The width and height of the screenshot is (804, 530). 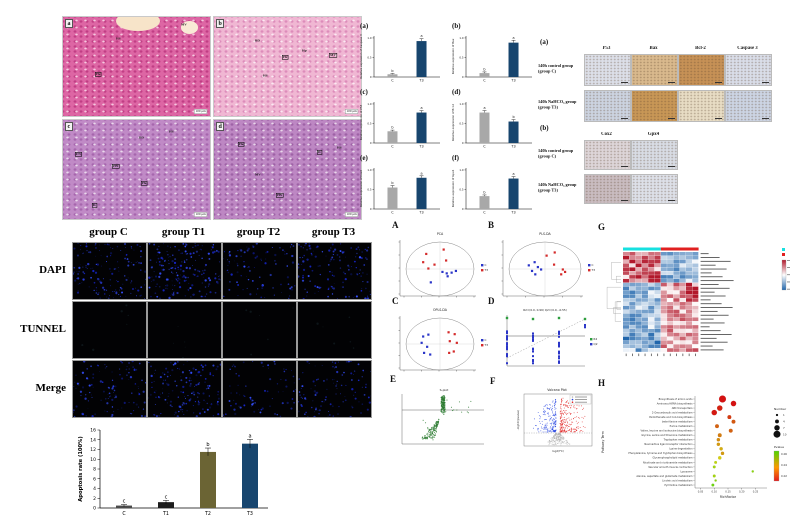 What do you see at coordinates (94, 470) in the screenshot?
I see `svg-text: 8` at bounding box center [94, 470].